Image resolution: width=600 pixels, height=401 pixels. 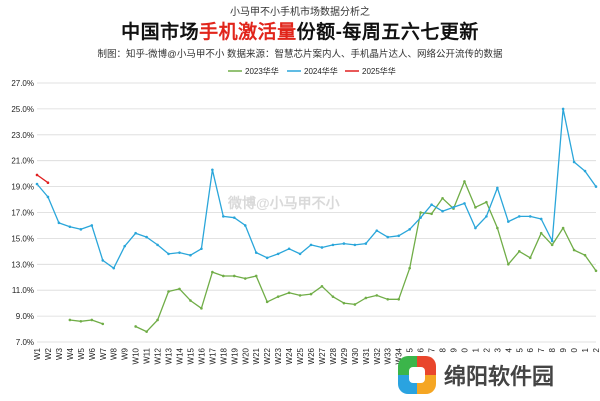 I want to click on y-tick-label: 27.0%, so click(x=22, y=83).